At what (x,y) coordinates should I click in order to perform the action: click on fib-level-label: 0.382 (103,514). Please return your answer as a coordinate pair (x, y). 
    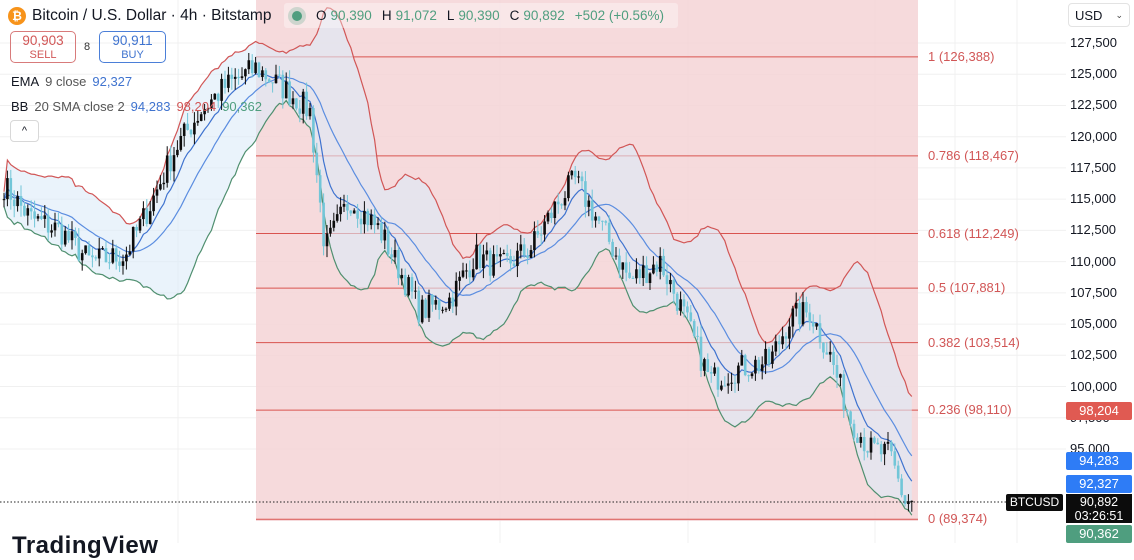
    Looking at the image, I should click on (974, 342).